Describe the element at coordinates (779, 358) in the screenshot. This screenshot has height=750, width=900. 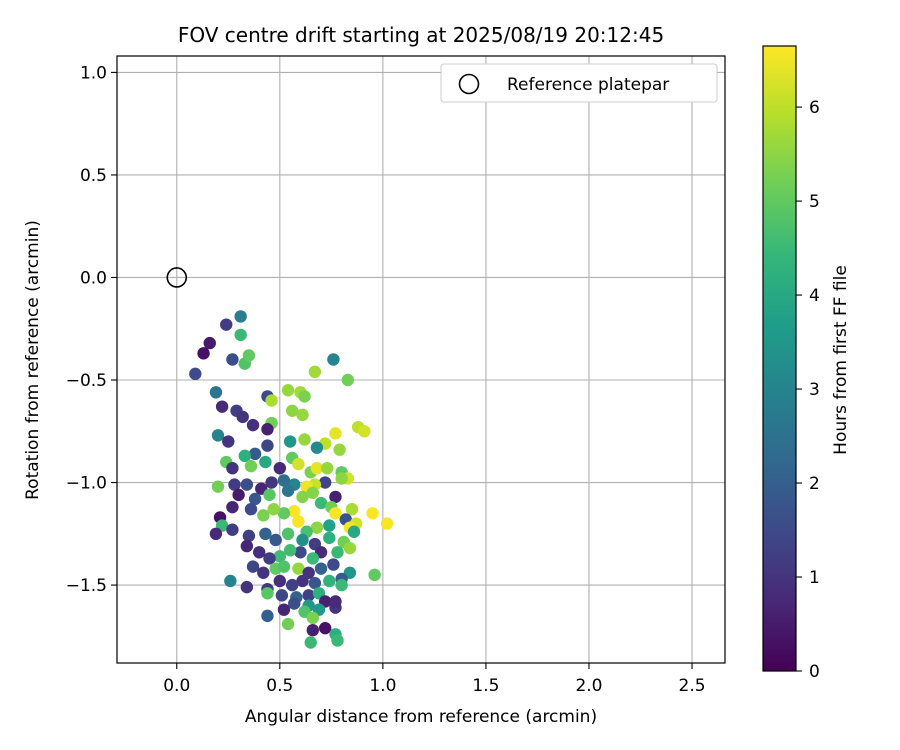
I see `colorbar-gradient` at that location.